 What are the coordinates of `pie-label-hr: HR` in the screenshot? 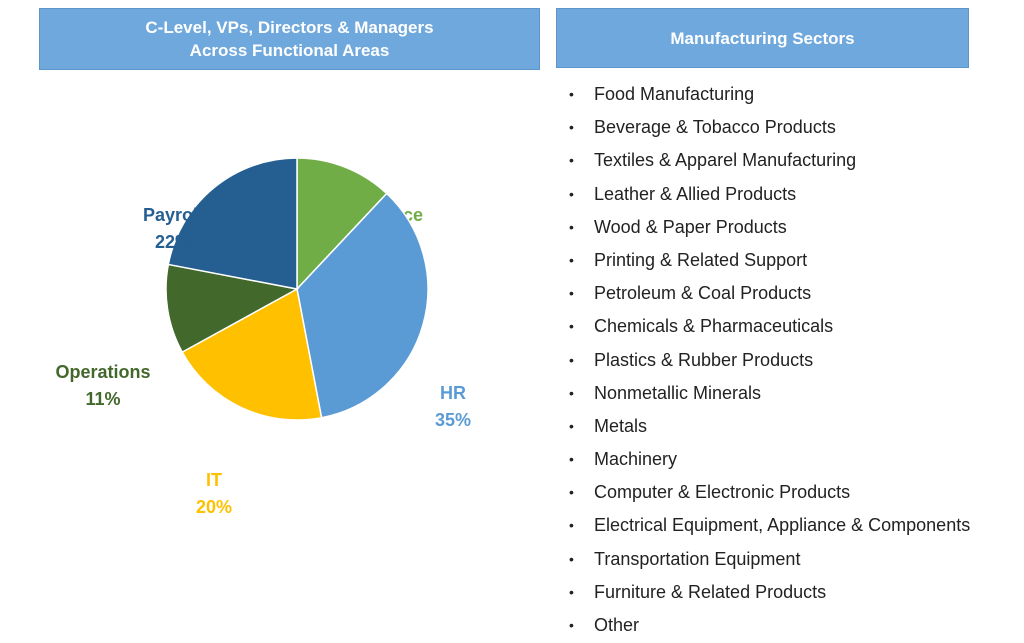 It's located at (453, 393).